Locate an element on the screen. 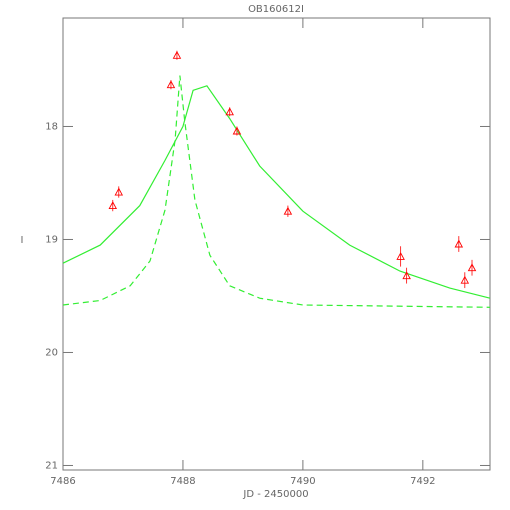 Image resolution: width=510 pixels, height=510 pixels. y-tick-label: 18 is located at coordinates (51, 126).